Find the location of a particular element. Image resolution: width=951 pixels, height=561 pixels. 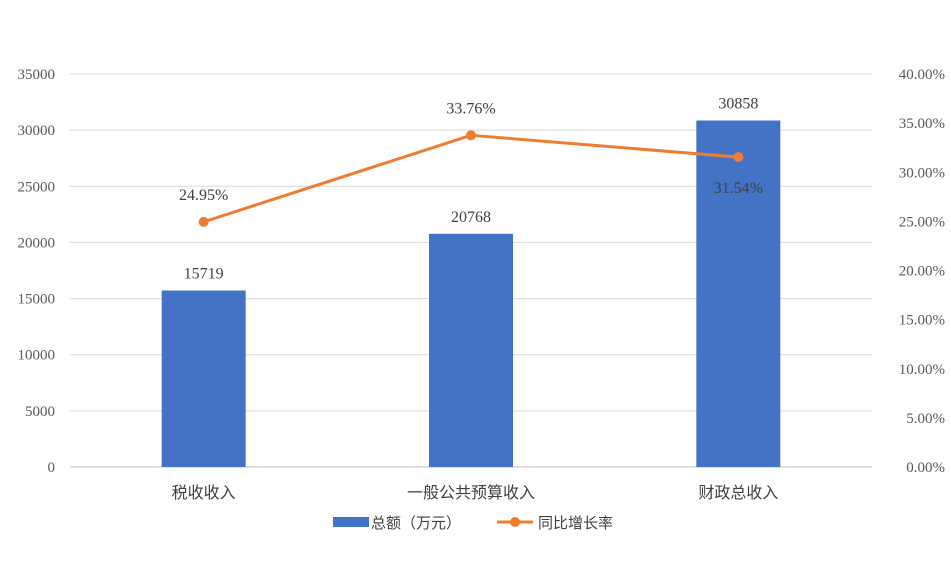

line-data-label: 24.95% is located at coordinates (203, 195).